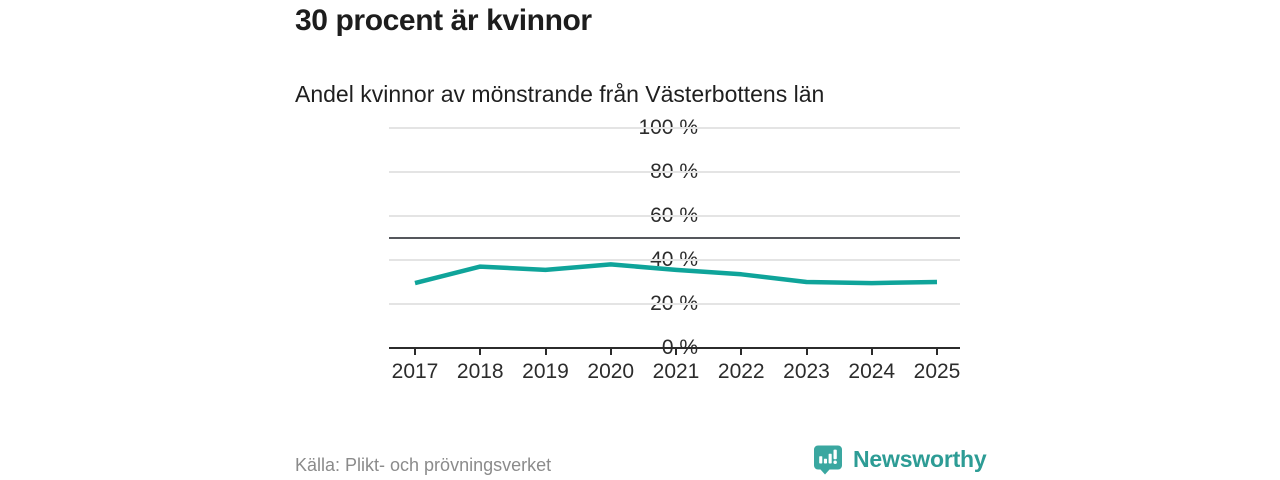 The image size is (1280, 480). Describe the element at coordinates (676, 351) in the screenshot. I see `x-tick-2021` at that location.